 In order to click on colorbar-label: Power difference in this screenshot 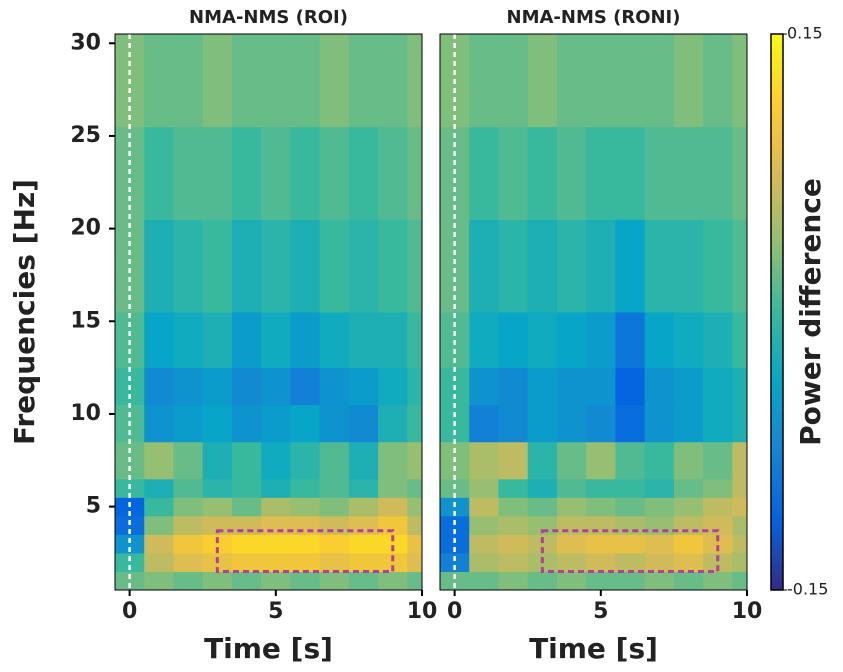, I will do `click(810, 312)`.